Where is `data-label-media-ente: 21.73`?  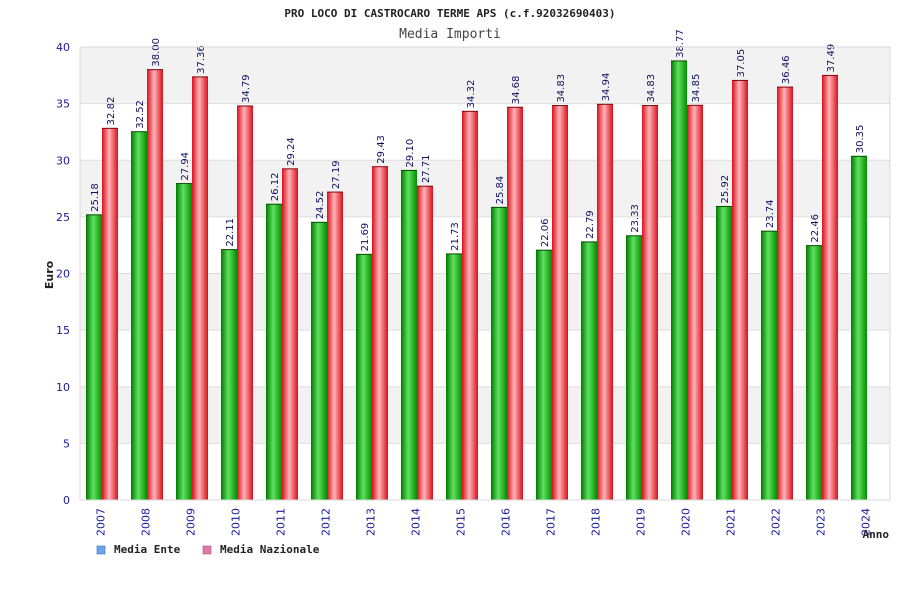 data-label-media-ente: 21.73 is located at coordinates (455, 236).